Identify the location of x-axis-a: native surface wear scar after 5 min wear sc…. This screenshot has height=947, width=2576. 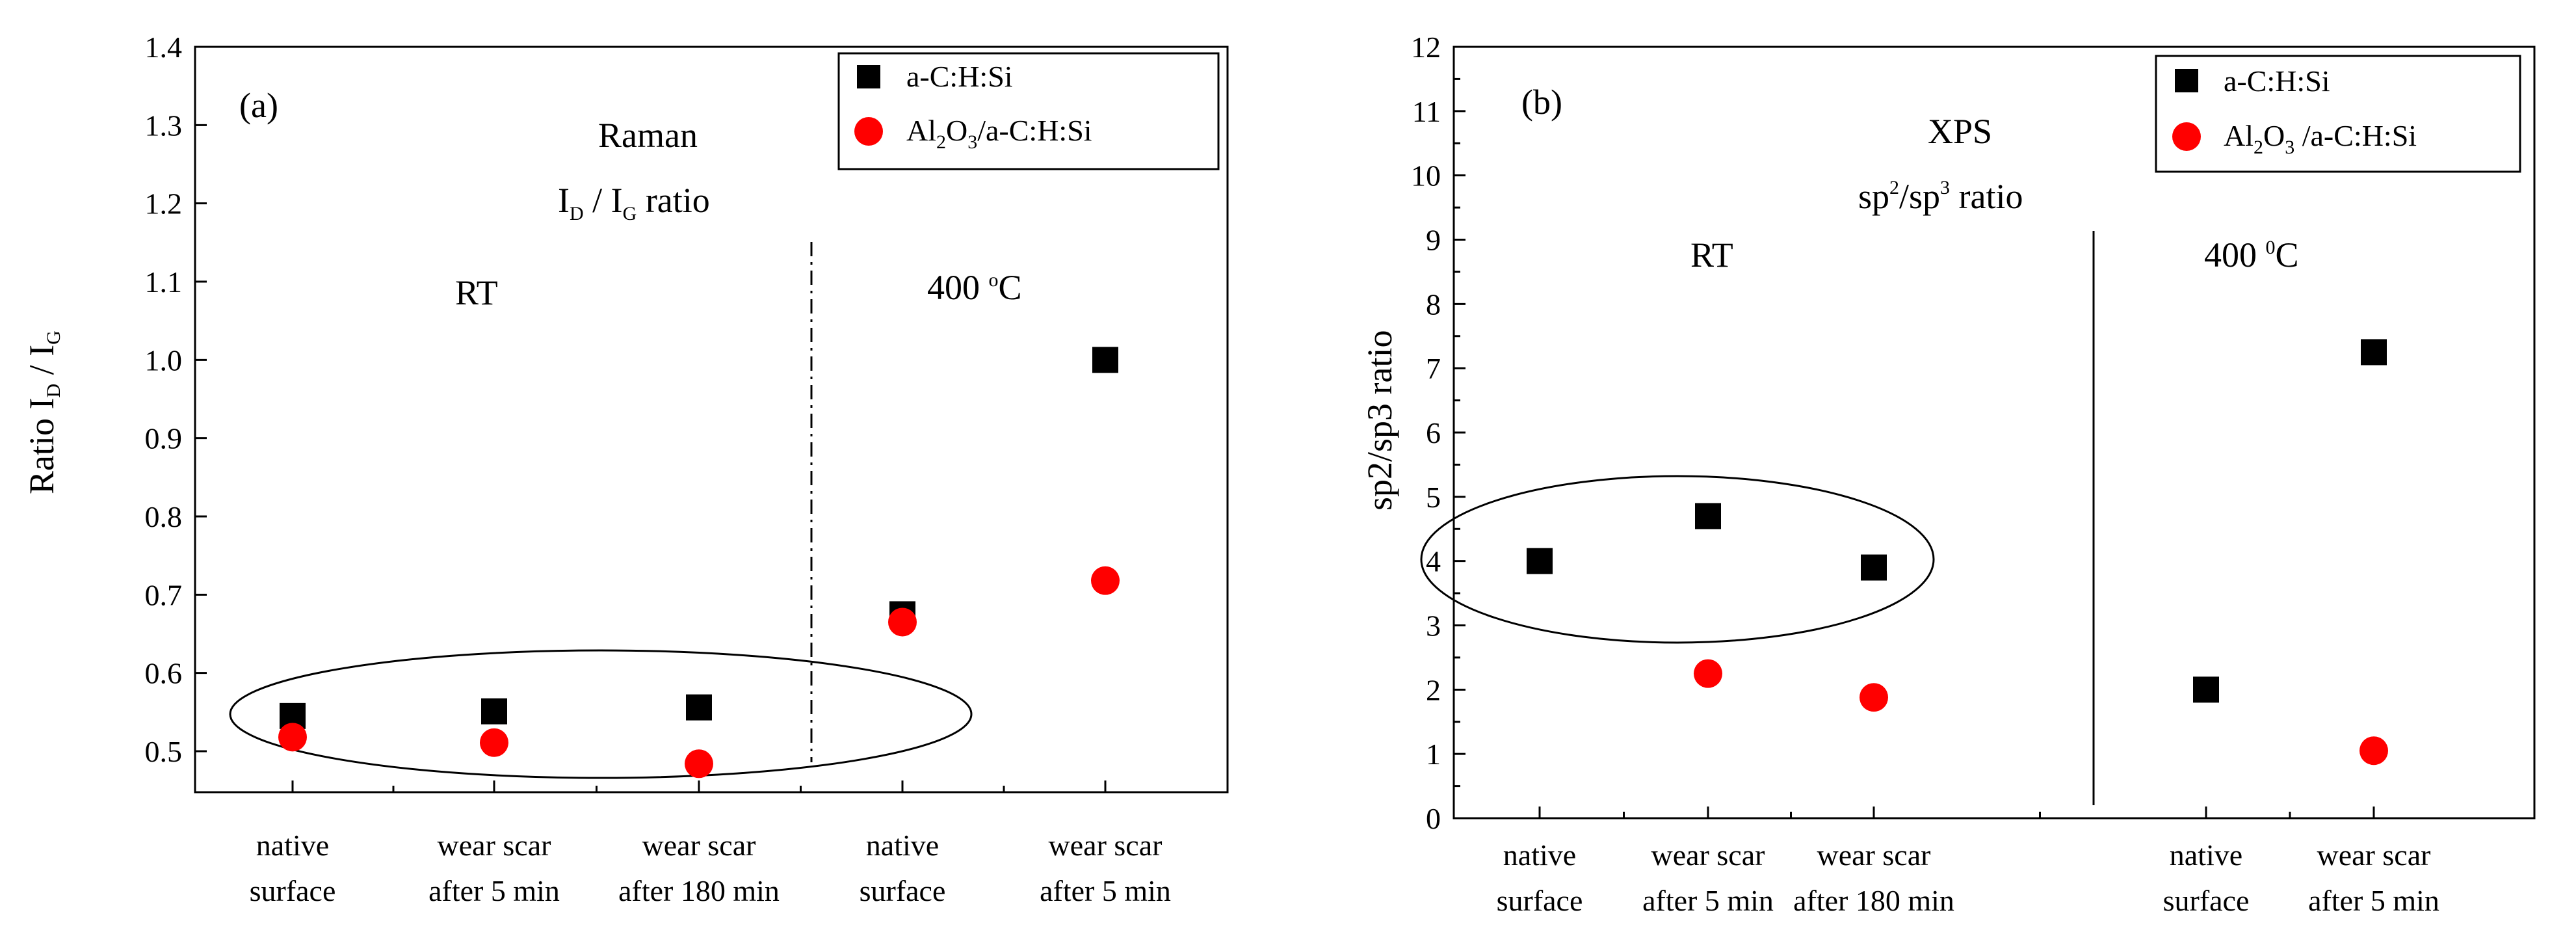
(710, 844).